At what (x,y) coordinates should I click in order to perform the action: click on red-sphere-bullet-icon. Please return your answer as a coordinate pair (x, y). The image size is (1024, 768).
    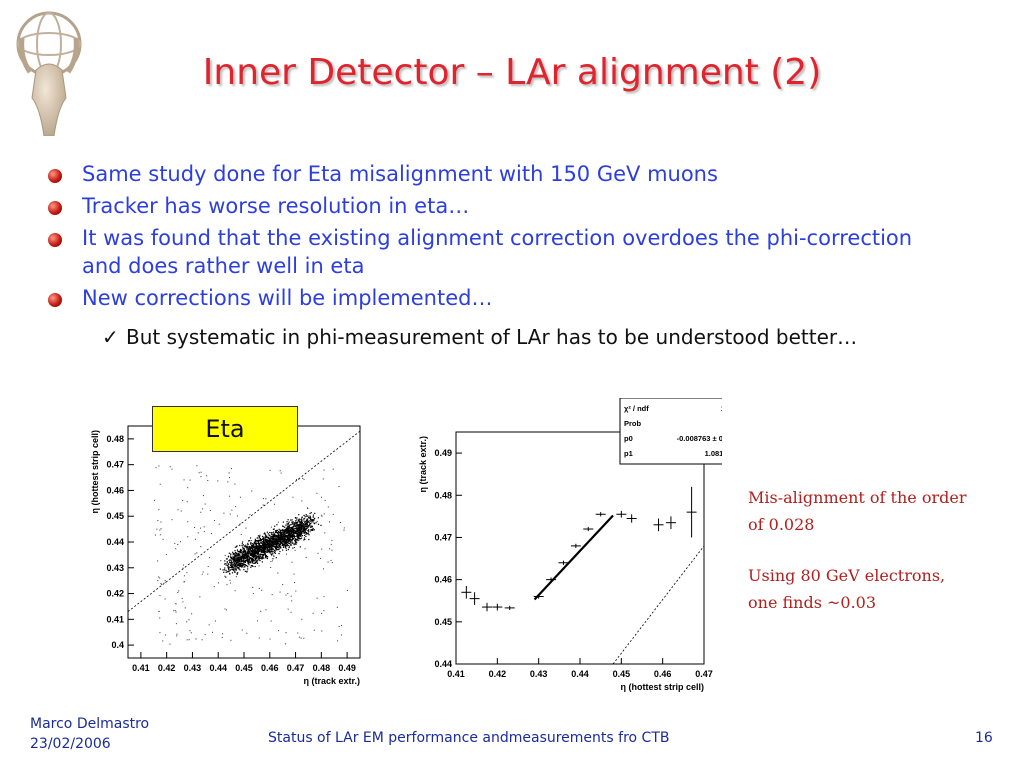
    Looking at the image, I should click on (55, 176).